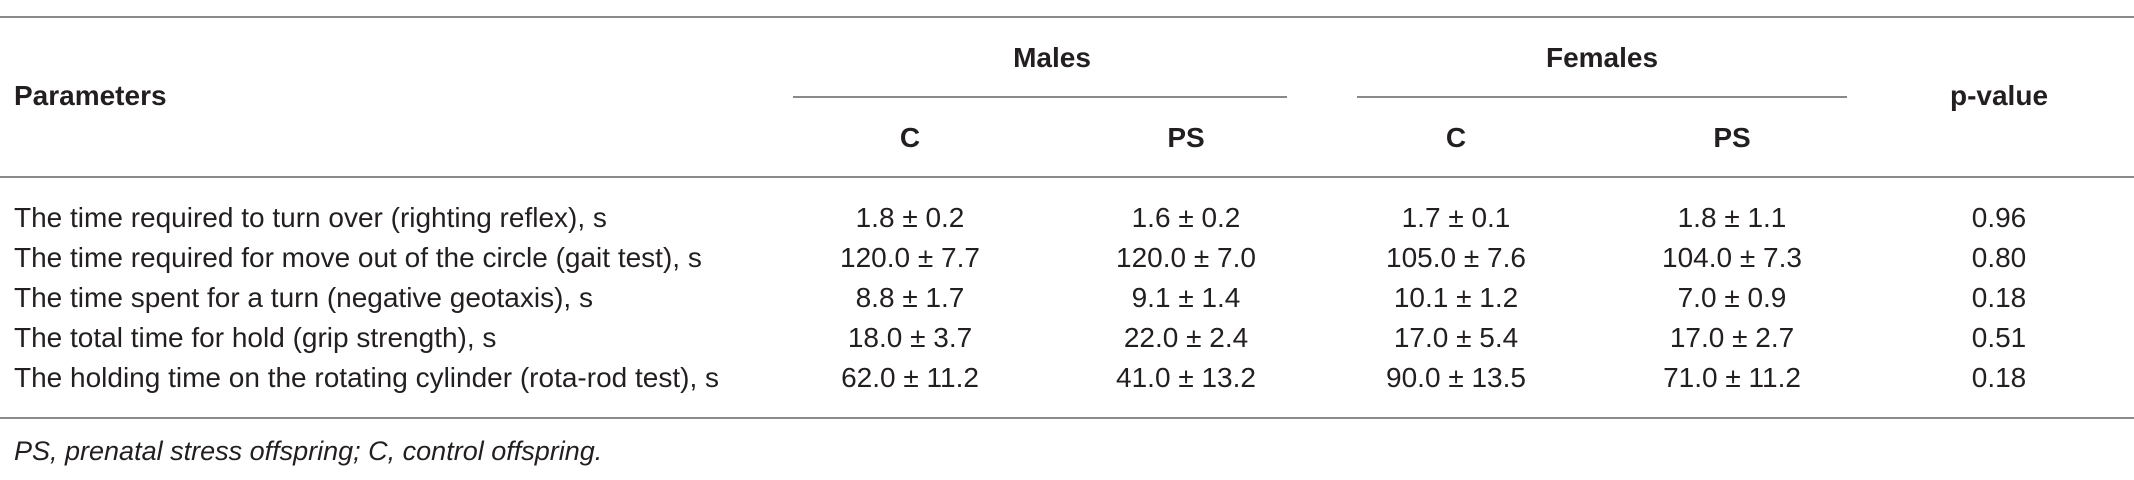  What do you see at coordinates (1186, 217) in the screenshot?
I see `table-row-males-ps: 1.6 ± 0.2` at bounding box center [1186, 217].